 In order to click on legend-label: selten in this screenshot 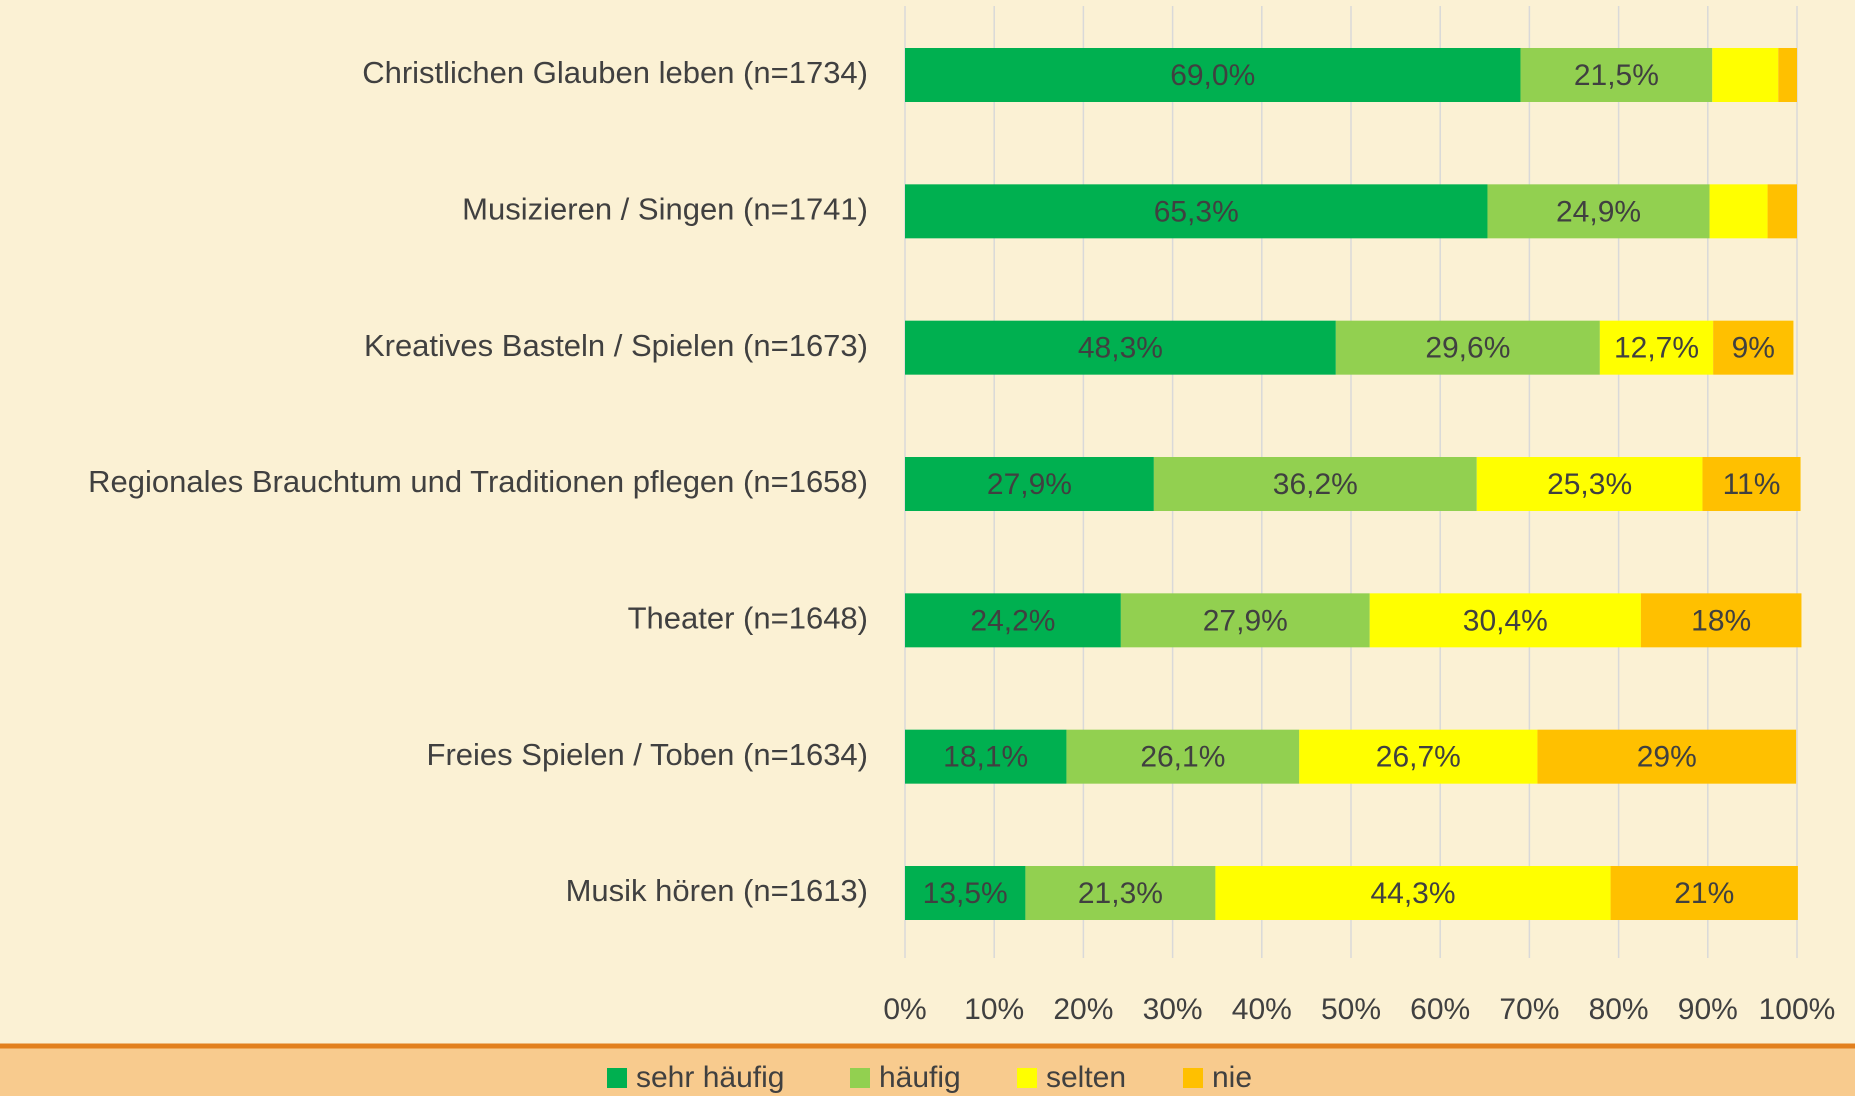, I will do `click(1086, 1077)`.